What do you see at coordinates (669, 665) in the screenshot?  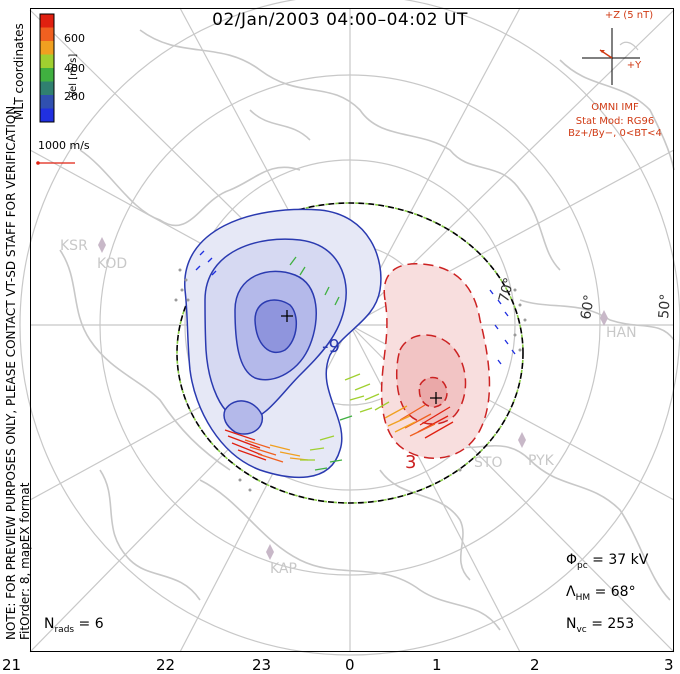 I see `mlt-tick-3: 3` at bounding box center [669, 665].